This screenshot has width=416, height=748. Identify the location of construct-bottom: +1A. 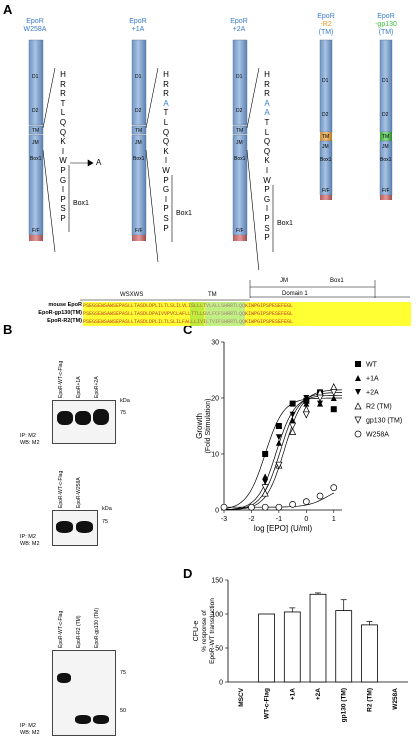
(138, 29).